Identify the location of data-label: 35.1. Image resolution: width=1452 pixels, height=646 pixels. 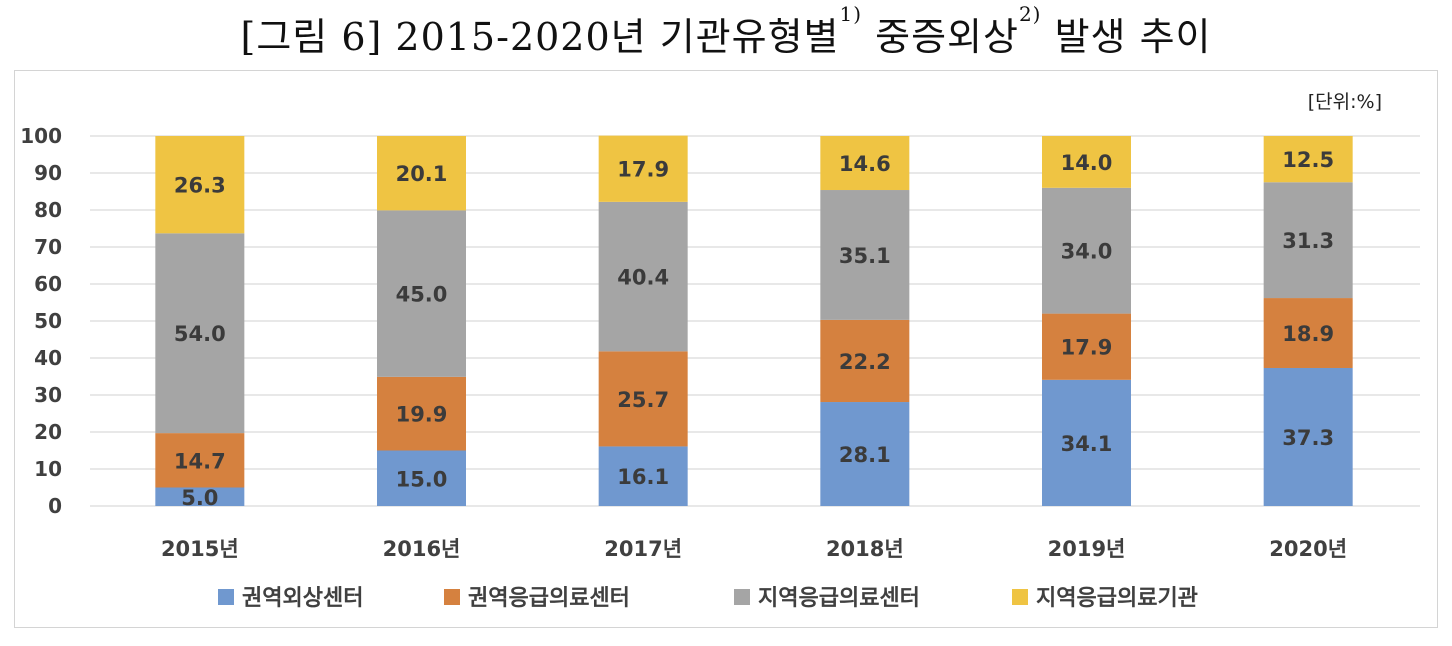
(865, 256).